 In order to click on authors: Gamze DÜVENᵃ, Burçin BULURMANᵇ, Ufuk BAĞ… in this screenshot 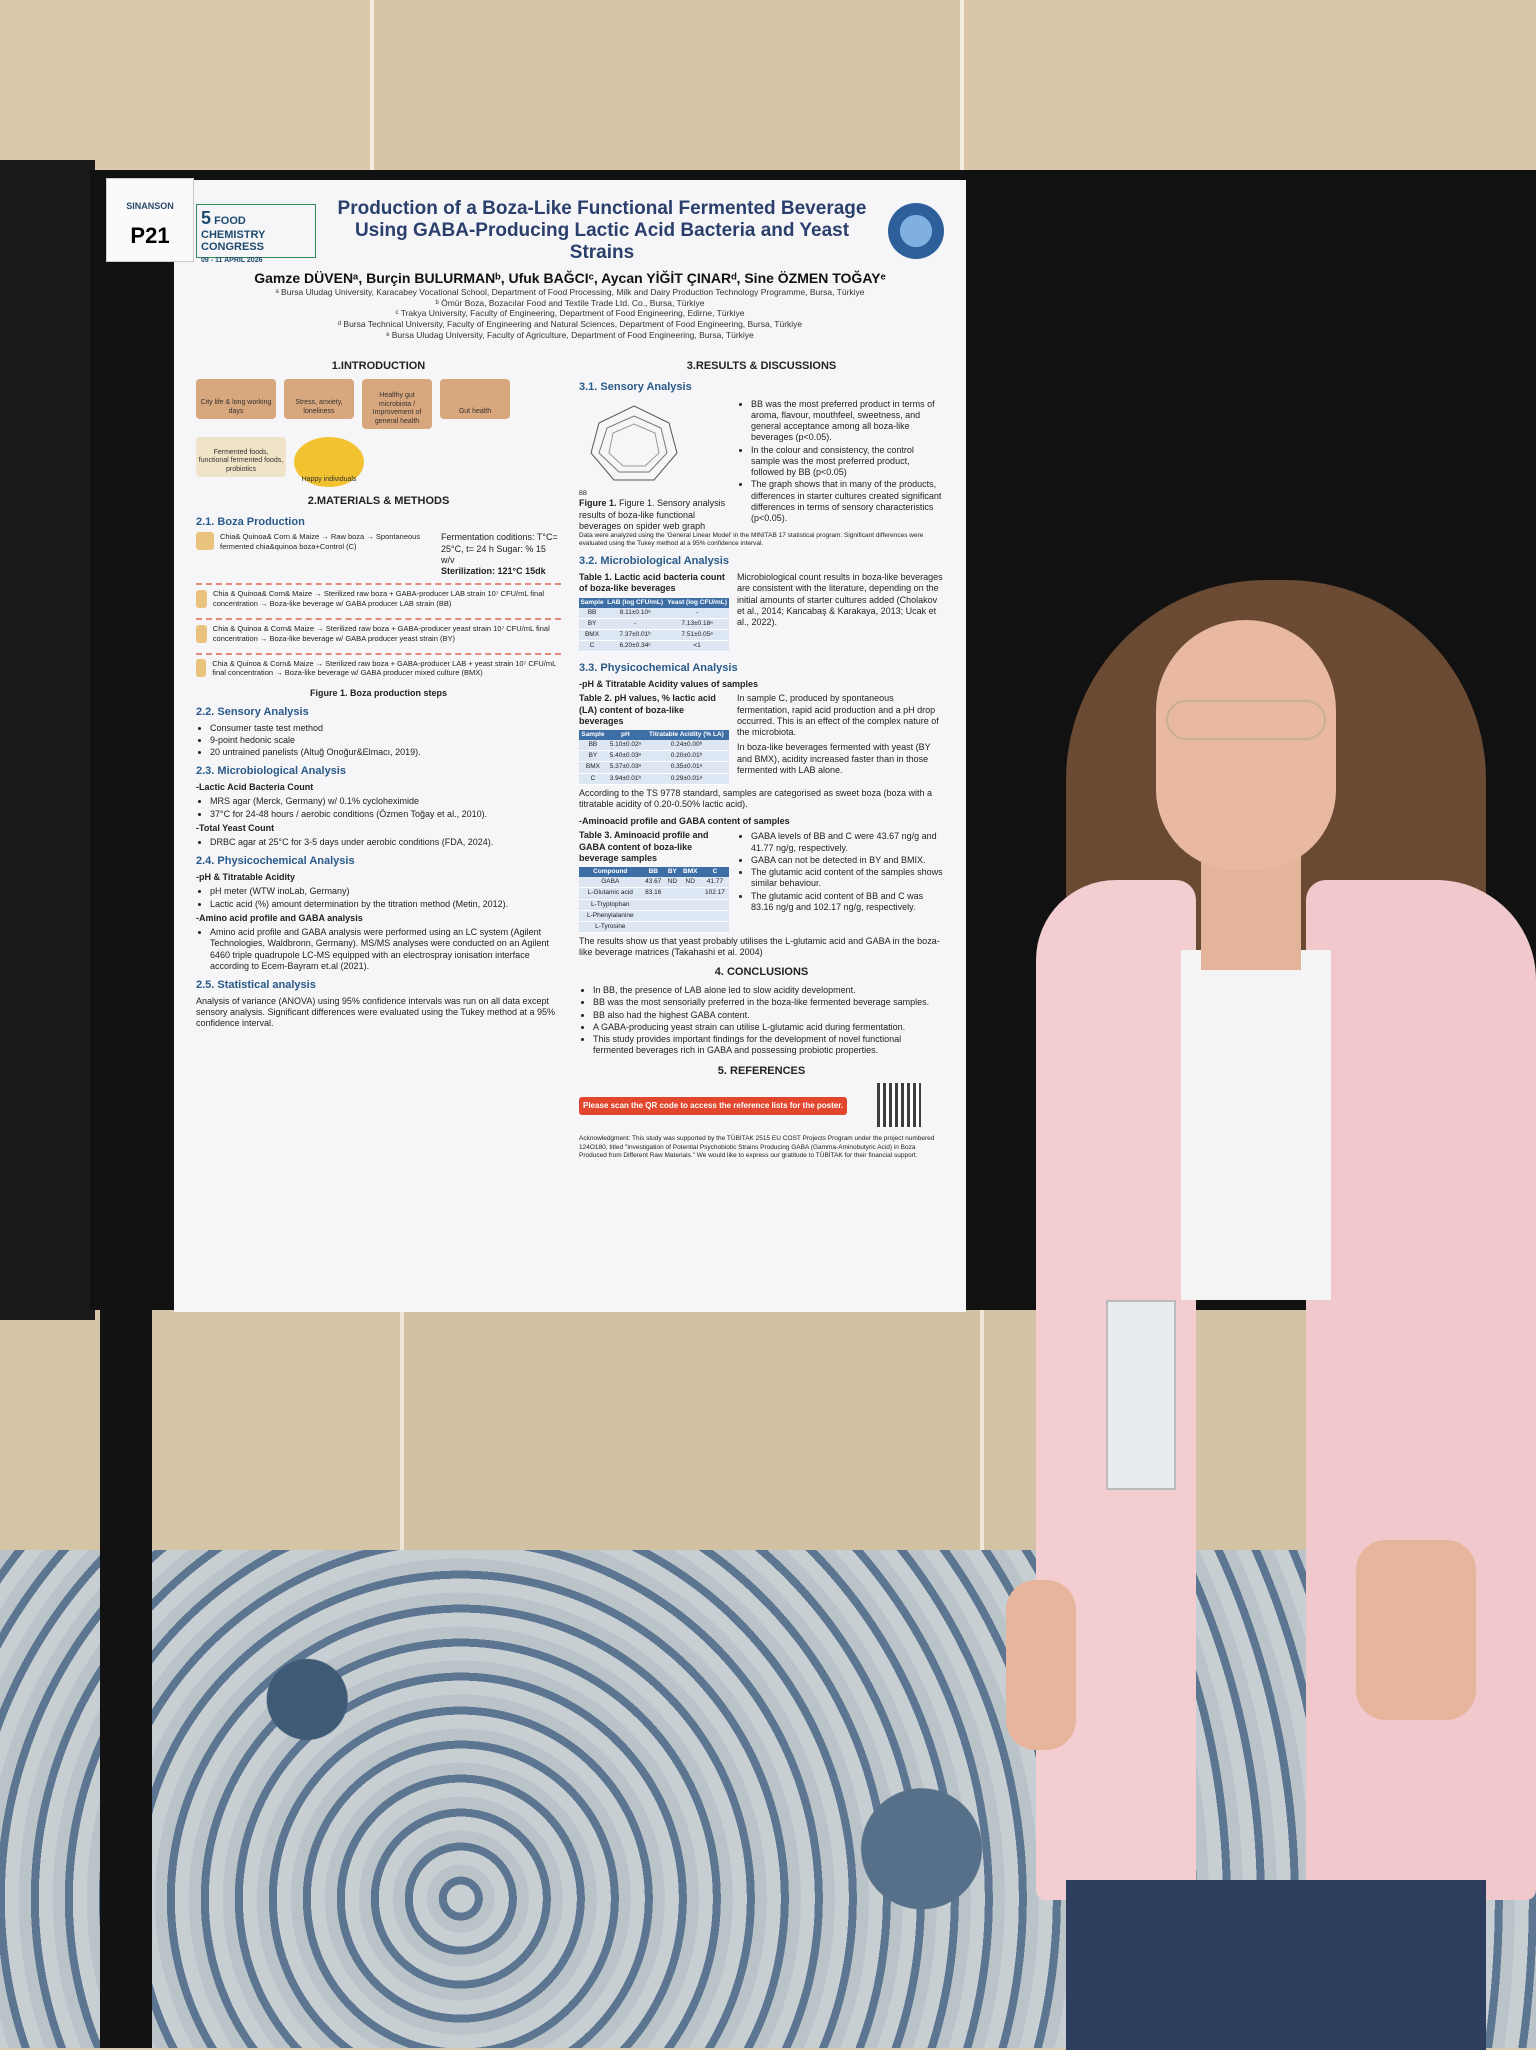, I will do `click(570, 277)`.